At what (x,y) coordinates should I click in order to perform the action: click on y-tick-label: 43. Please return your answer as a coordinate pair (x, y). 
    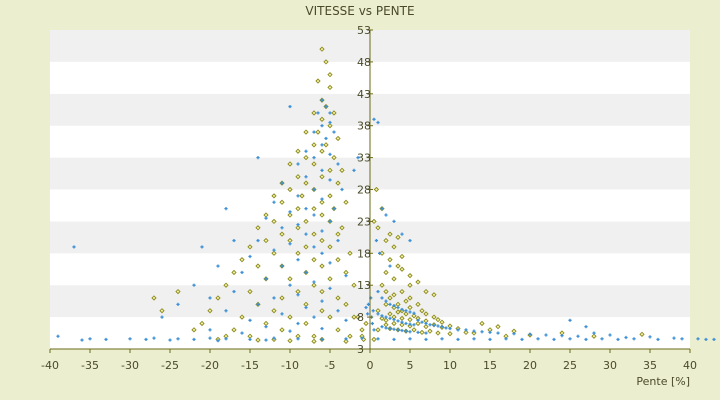
    Looking at the image, I should click on (364, 94).